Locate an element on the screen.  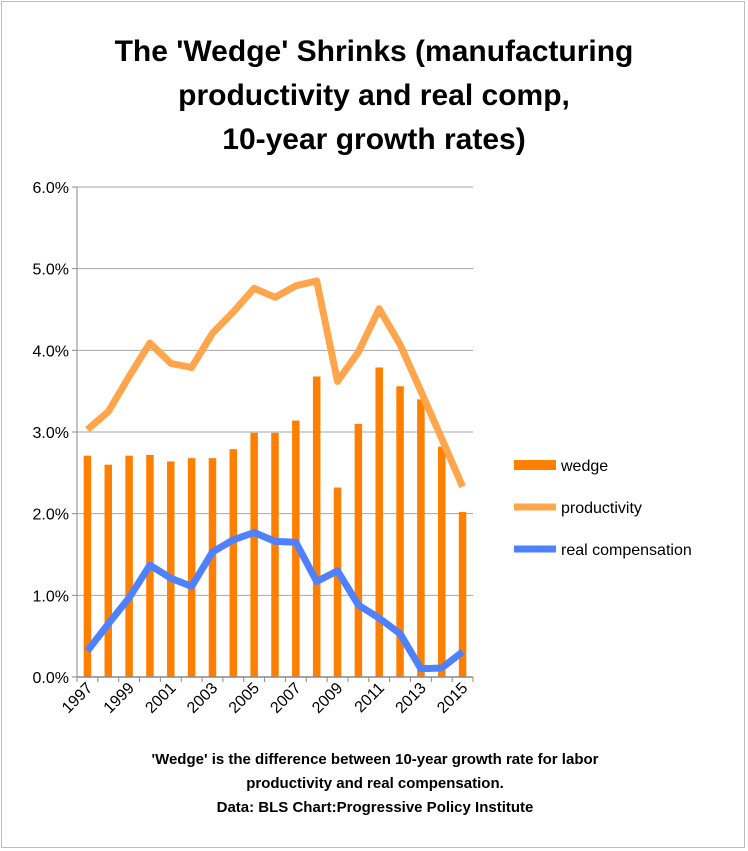
chart-title-line-2: productivity and real comp, is located at coordinates (374, 95).